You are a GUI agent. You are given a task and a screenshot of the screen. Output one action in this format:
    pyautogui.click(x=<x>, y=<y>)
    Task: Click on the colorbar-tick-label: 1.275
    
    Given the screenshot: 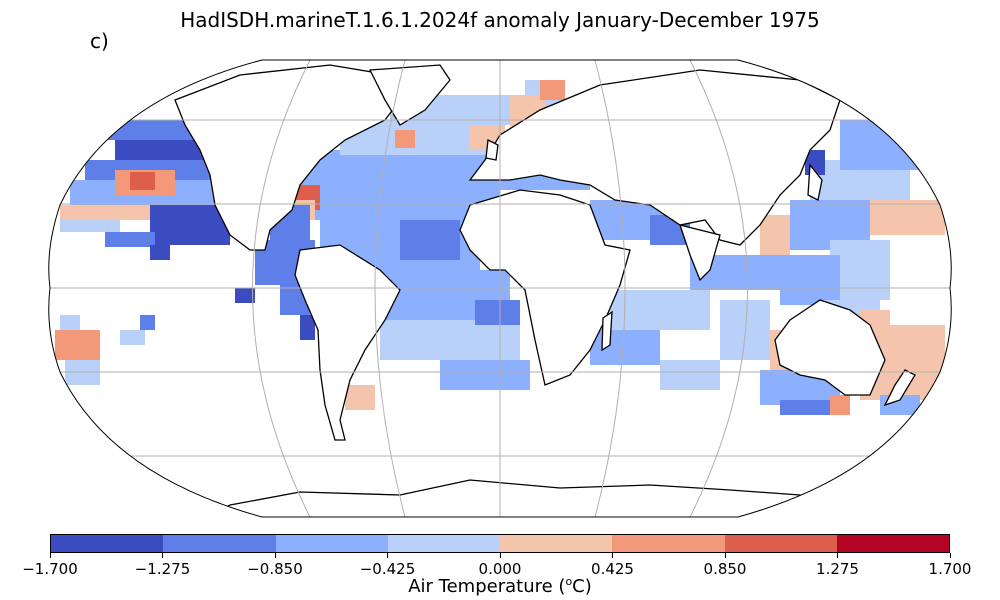 What is the action you would take?
    pyautogui.click(x=837, y=569)
    